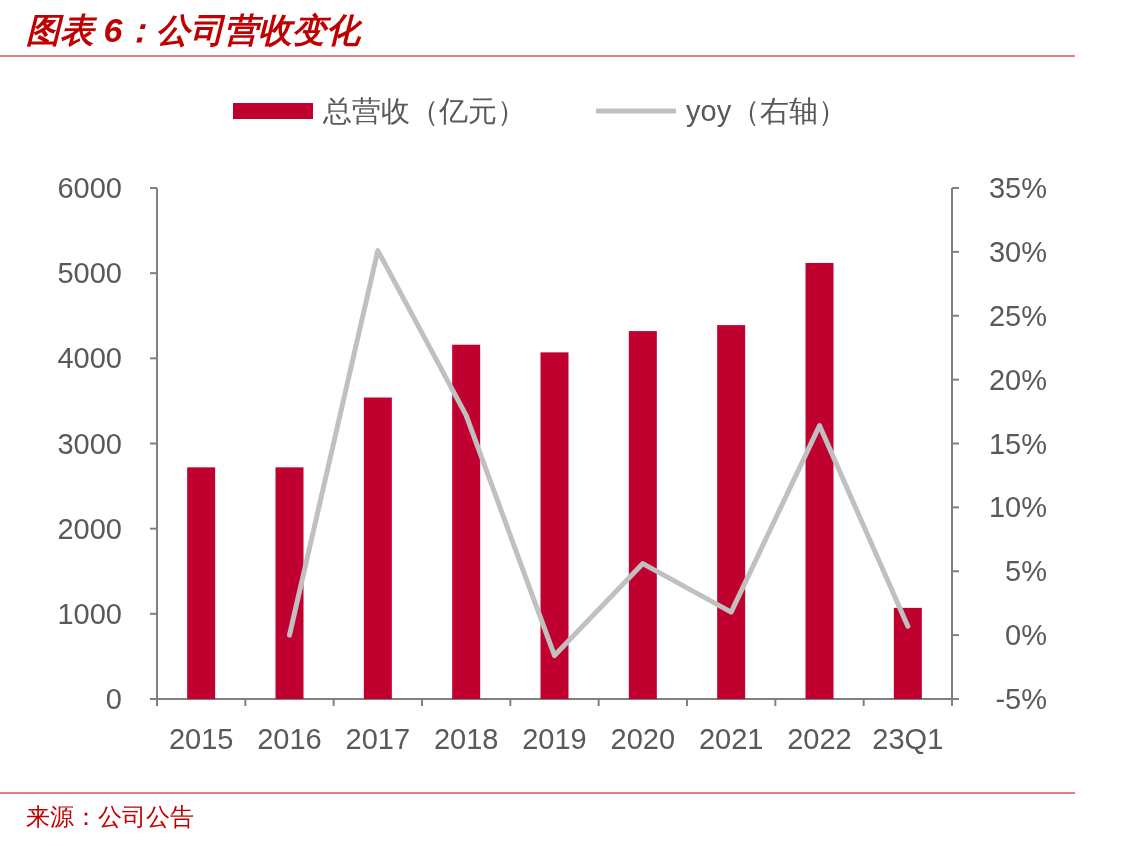  Describe the element at coordinates (466, 739) in the screenshot. I see `x-tick-label: 2018` at that location.